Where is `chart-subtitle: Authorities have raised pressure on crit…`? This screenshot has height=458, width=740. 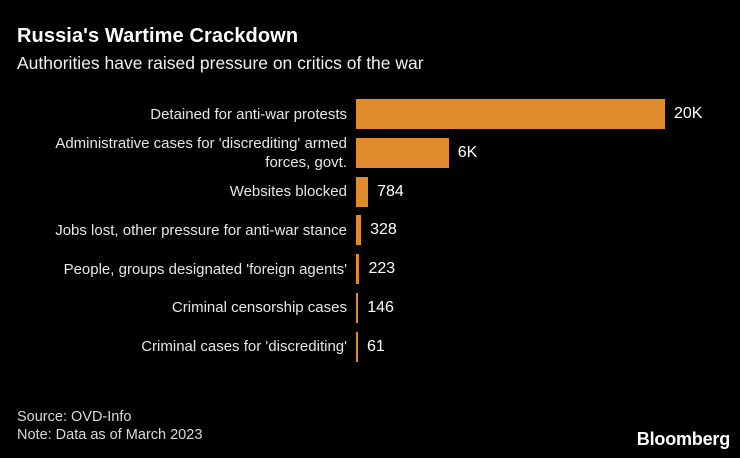 chart-subtitle: Authorities have raised pressure on crit… is located at coordinates (220, 63).